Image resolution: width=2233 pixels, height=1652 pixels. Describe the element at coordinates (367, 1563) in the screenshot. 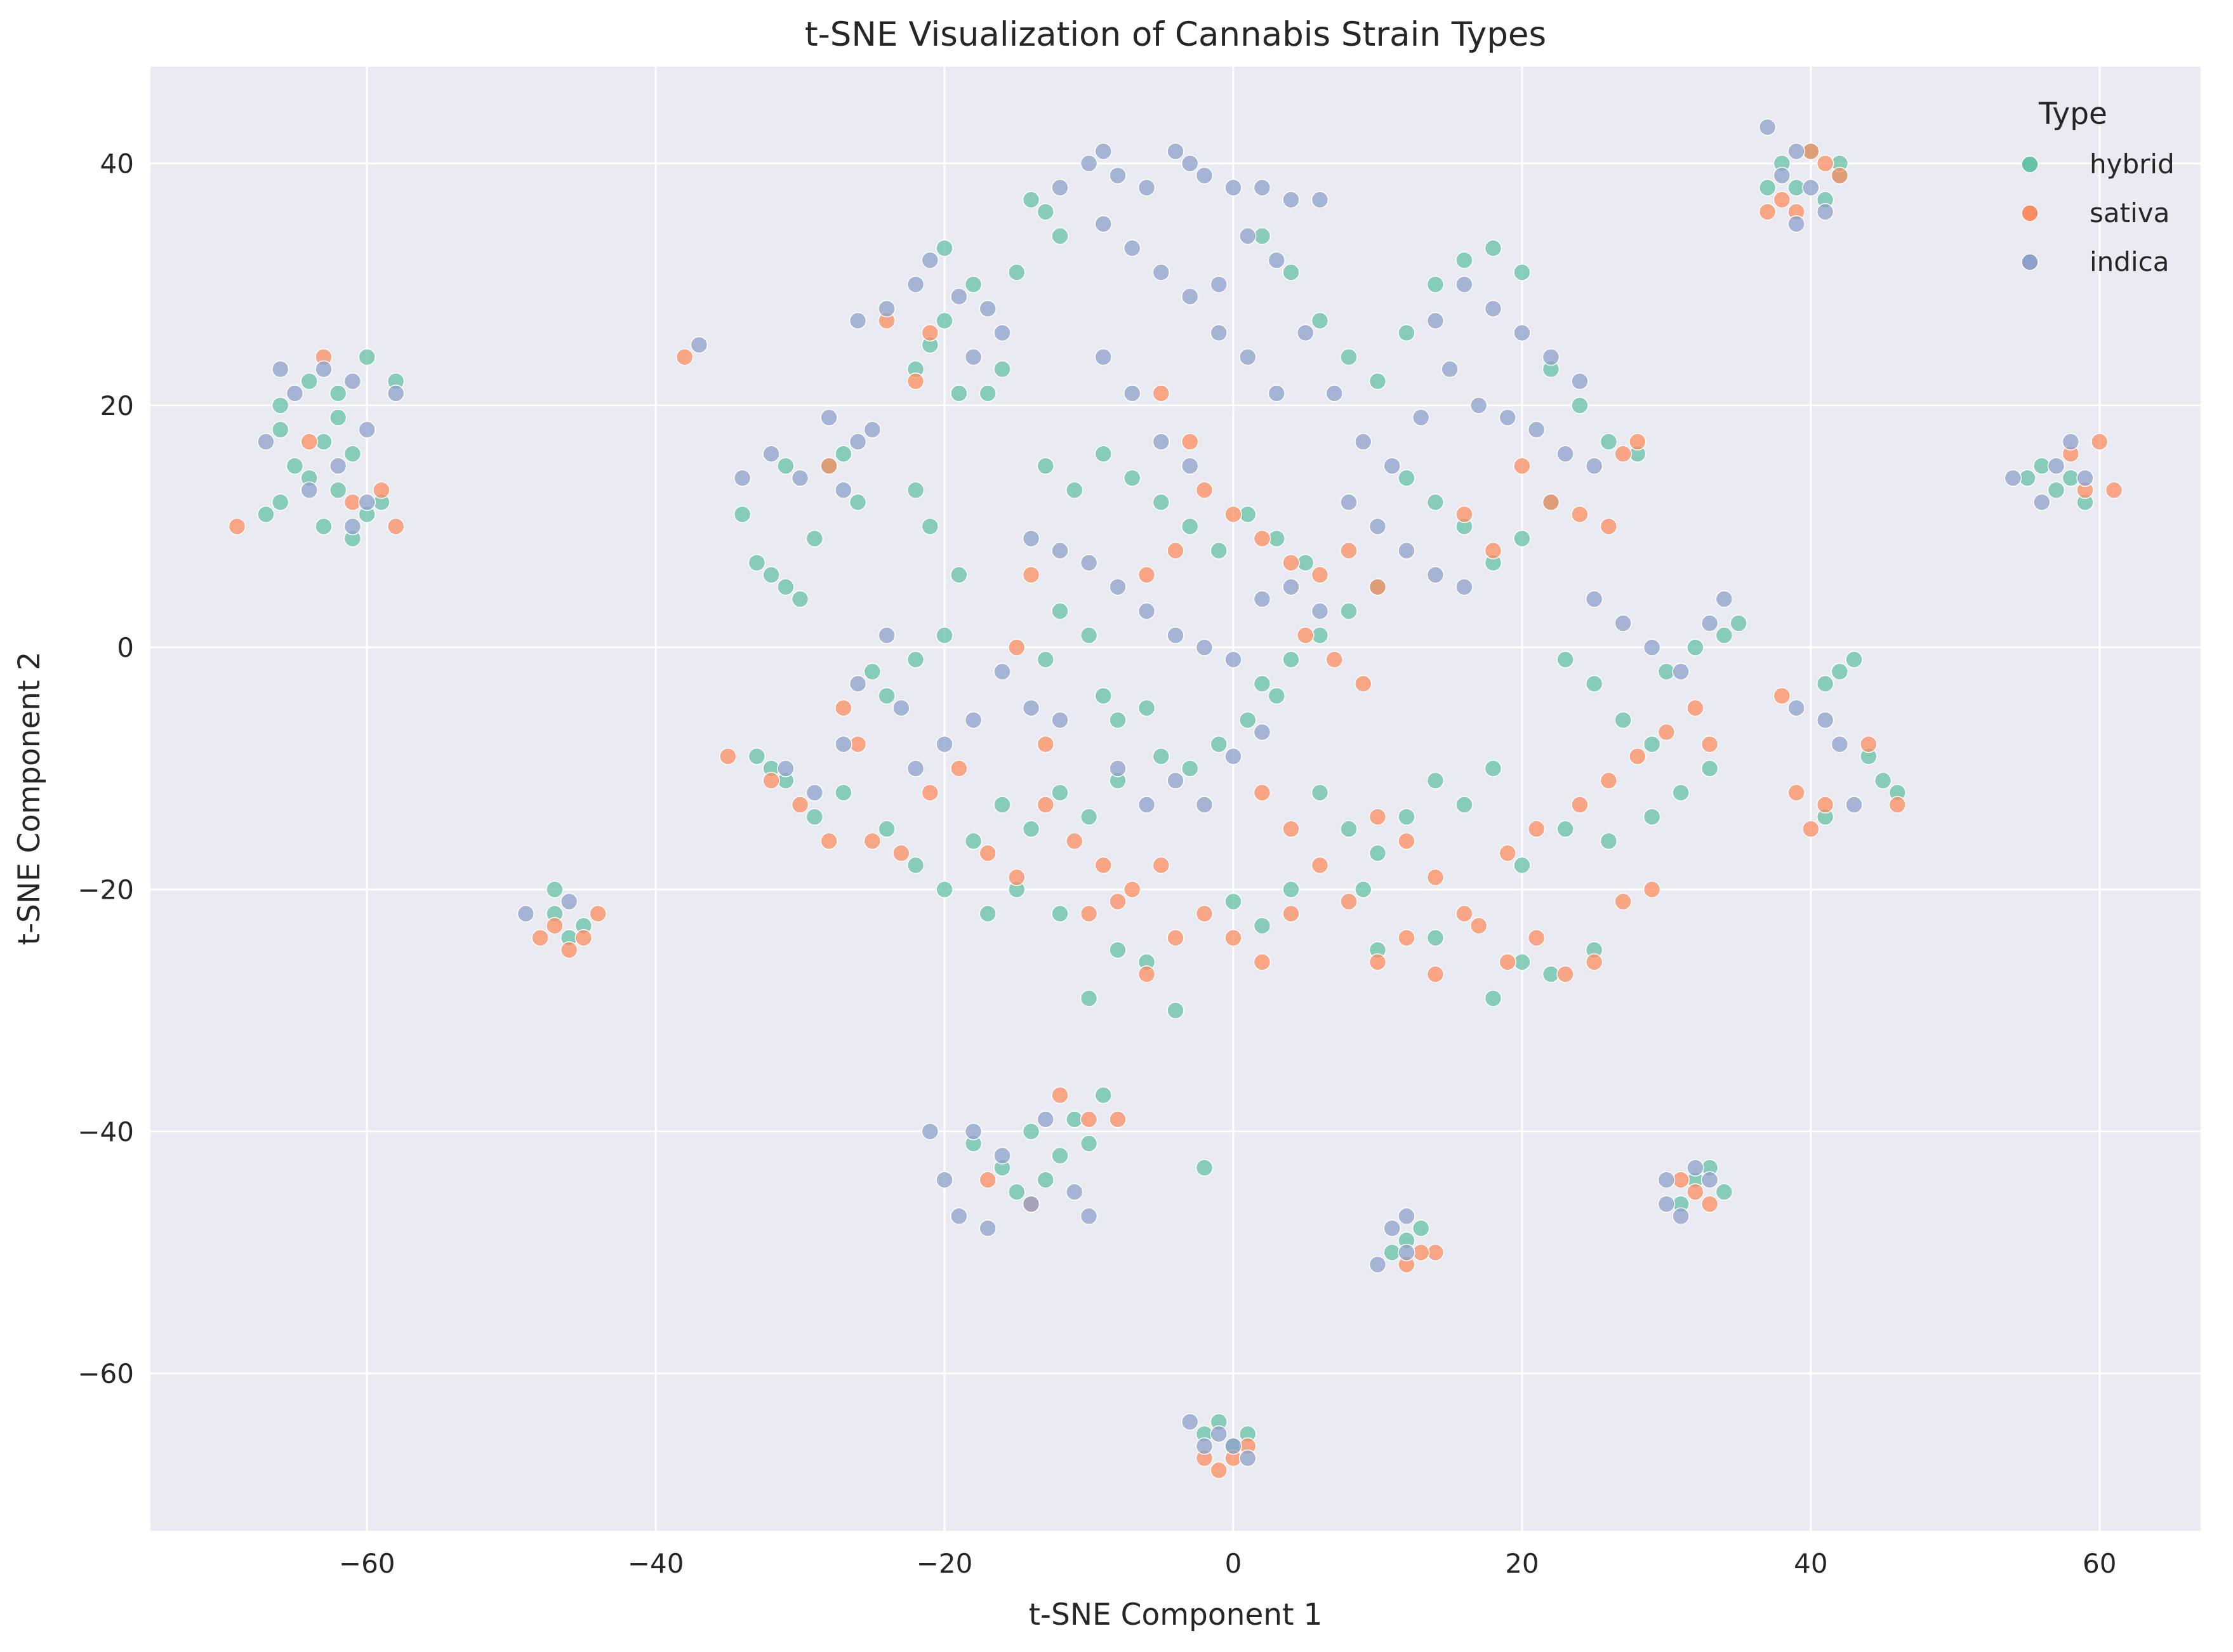

I see `x-tick-label: −60` at that location.